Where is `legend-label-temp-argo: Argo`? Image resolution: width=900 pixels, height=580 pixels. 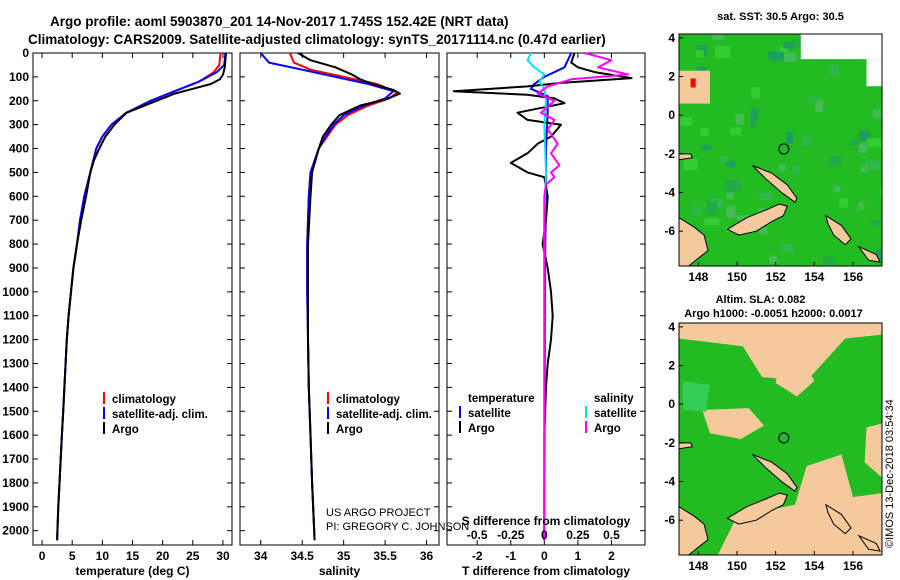
legend-label-temp-argo: Argo is located at coordinates (481, 429).